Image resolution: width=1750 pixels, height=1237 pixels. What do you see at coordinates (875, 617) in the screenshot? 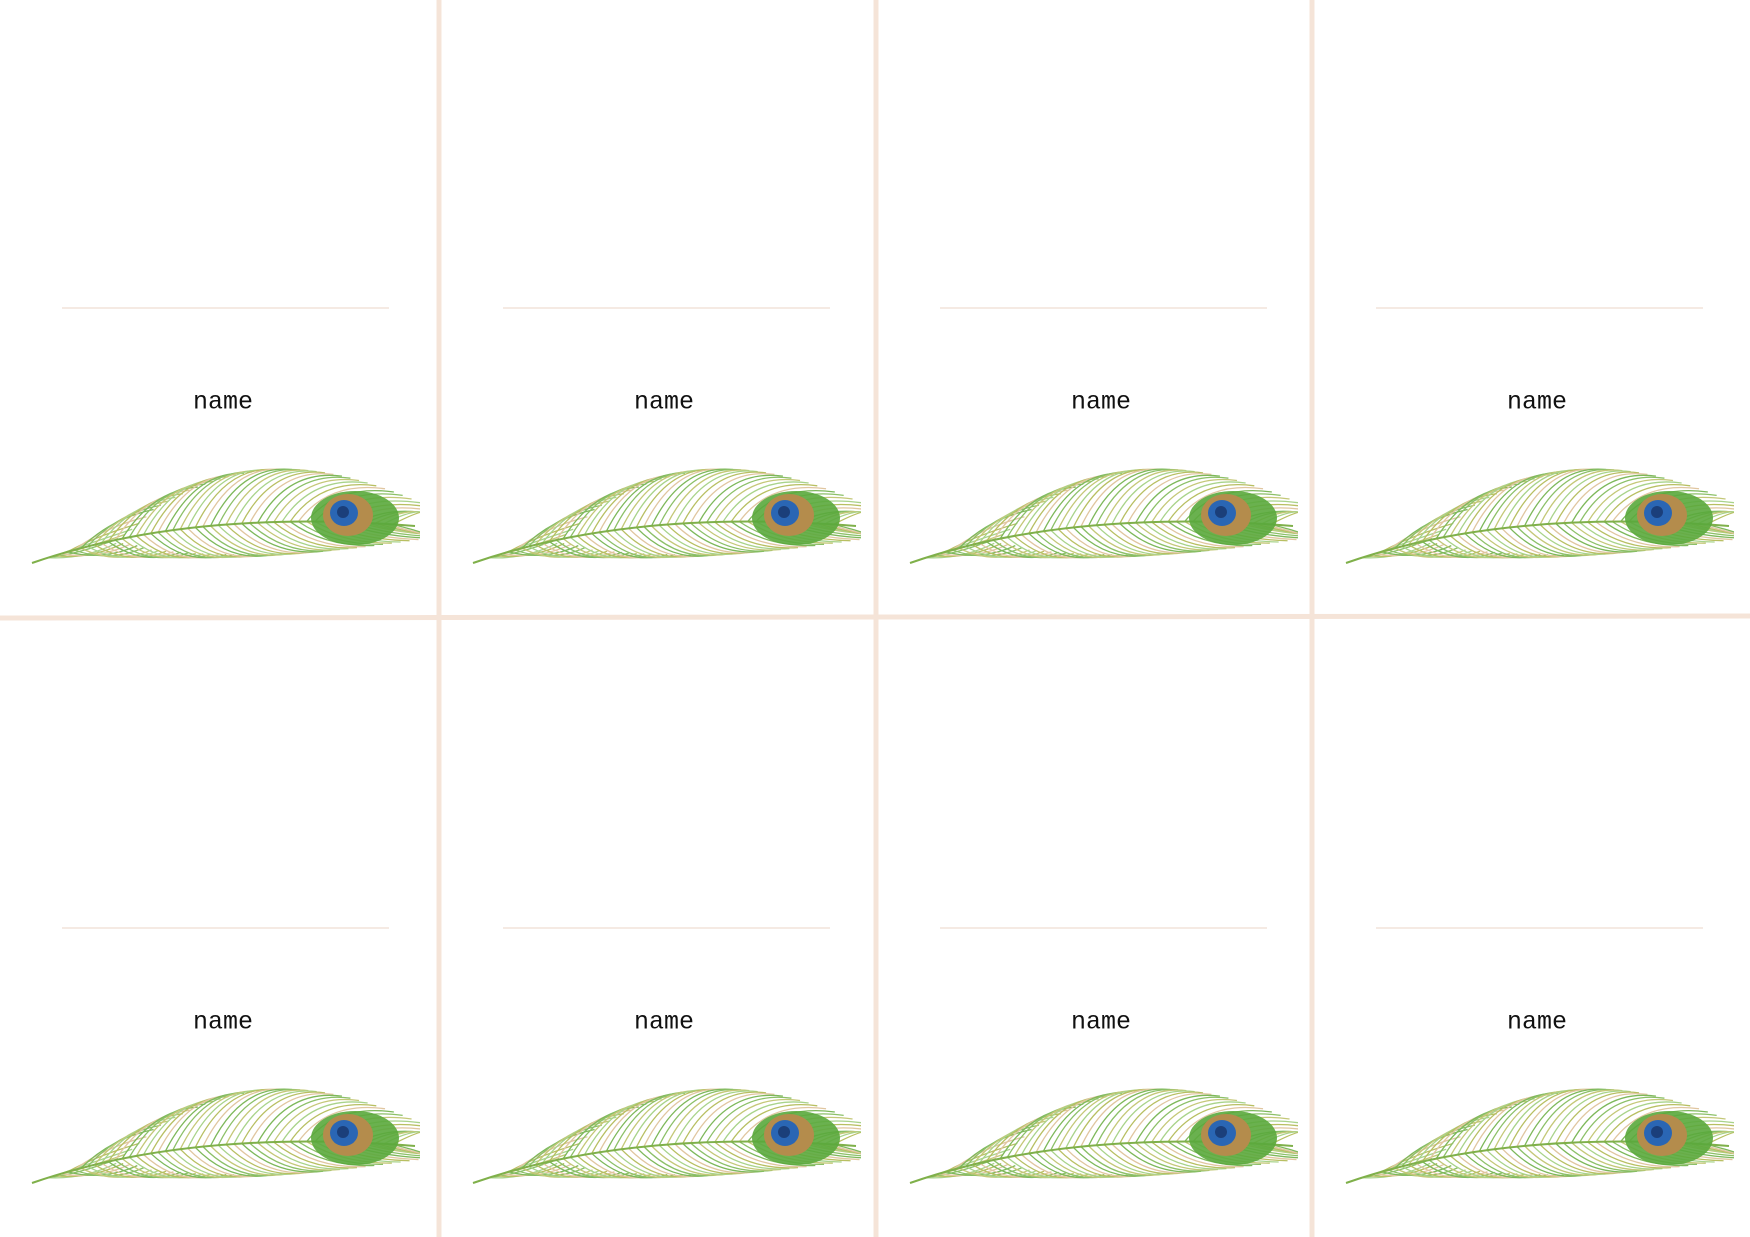
I see `cut-line` at bounding box center [875, 617].